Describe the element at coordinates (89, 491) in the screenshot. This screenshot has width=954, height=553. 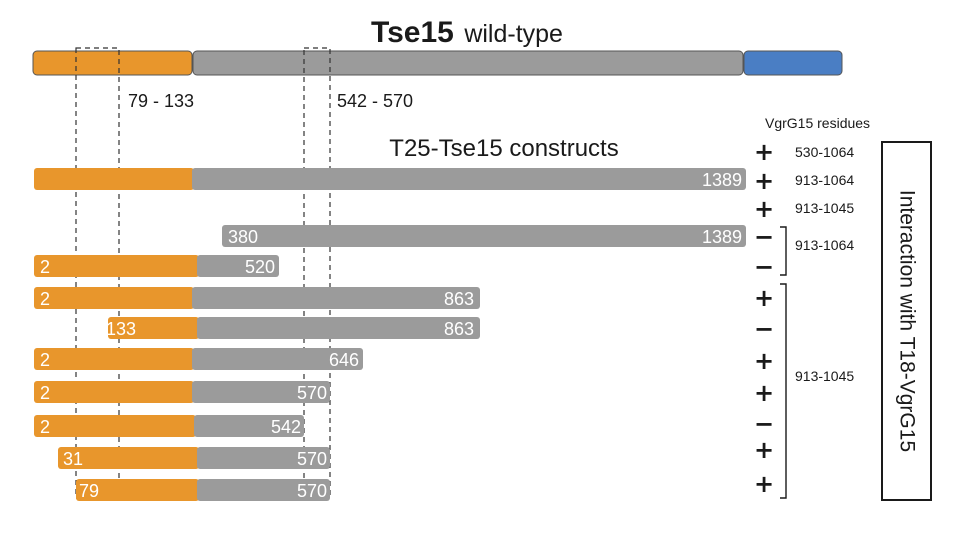
I see `construct-start-label: 79` at that location.